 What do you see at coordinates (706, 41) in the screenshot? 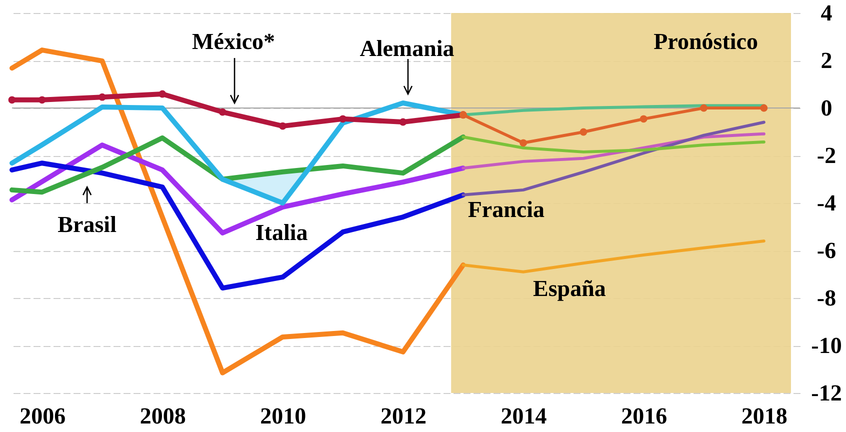
I see `band-label: Pronóstico` at bounding box center [706, 41].